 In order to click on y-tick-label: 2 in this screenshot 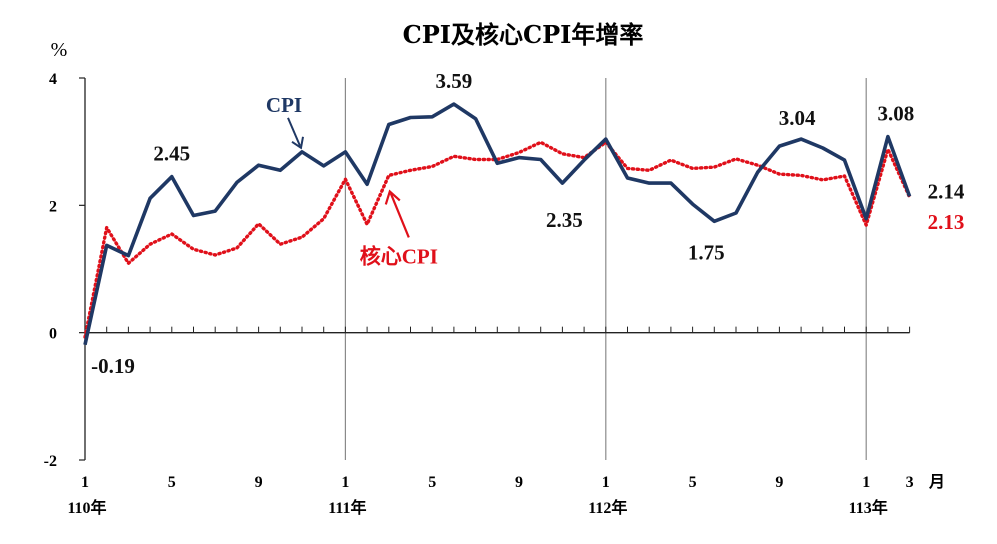, I will do `click(53, 206)`.